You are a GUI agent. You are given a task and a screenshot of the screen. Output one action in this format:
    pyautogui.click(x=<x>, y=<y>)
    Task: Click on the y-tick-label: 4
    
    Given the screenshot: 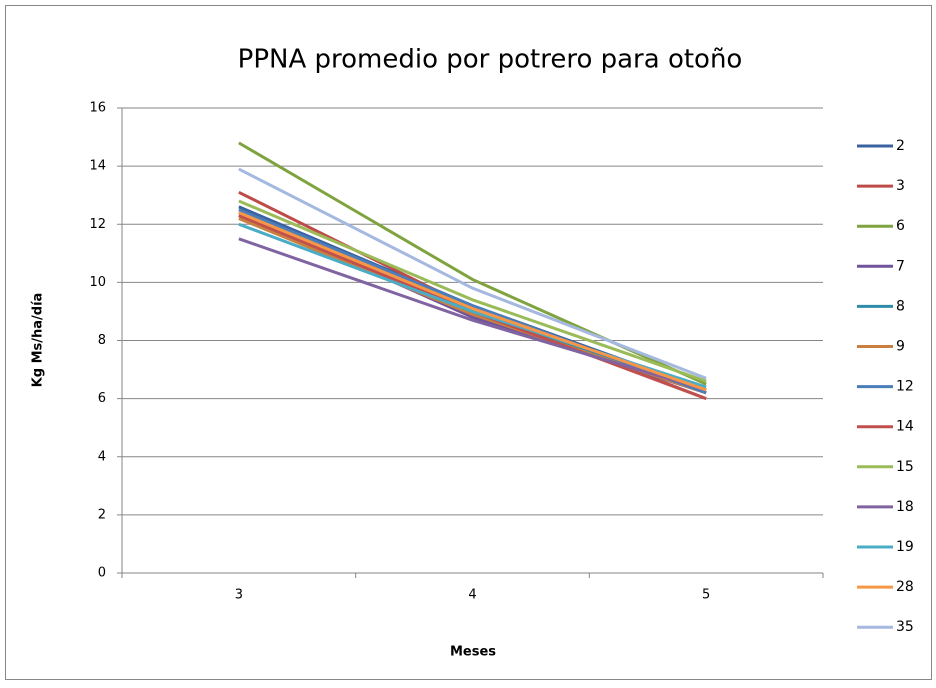 What is the action you would take?
    pyautogui.click(x=102, y=456)
    